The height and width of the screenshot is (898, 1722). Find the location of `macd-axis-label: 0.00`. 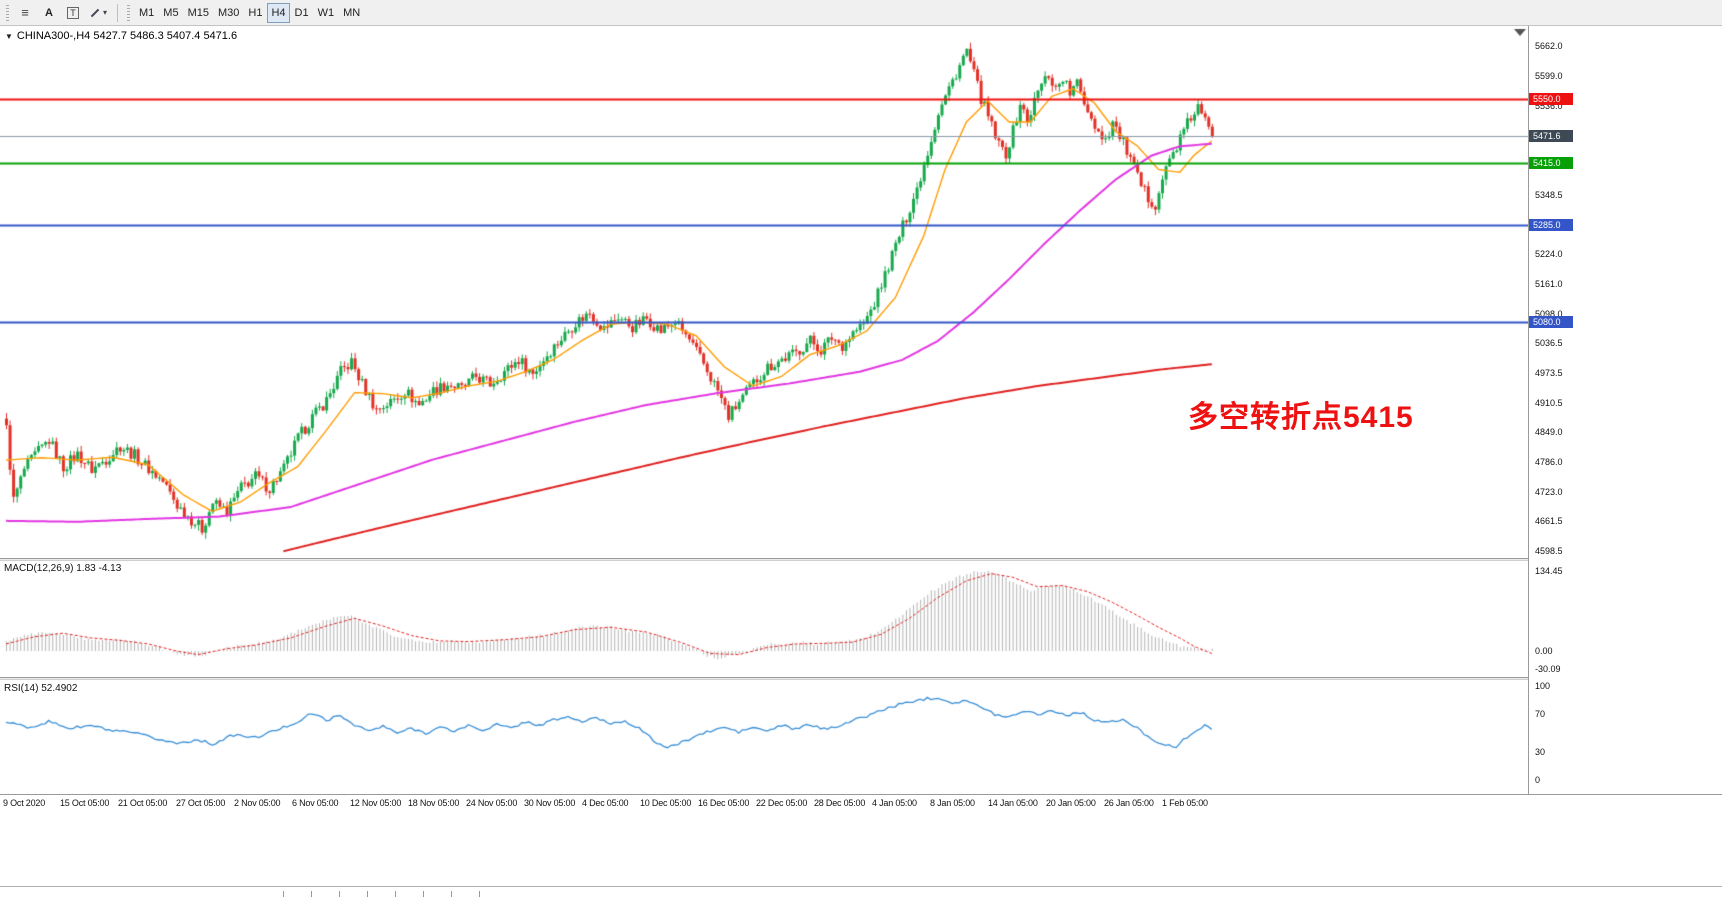

macd-axis-label: 0.00 is located at coordinates (1544, 651).